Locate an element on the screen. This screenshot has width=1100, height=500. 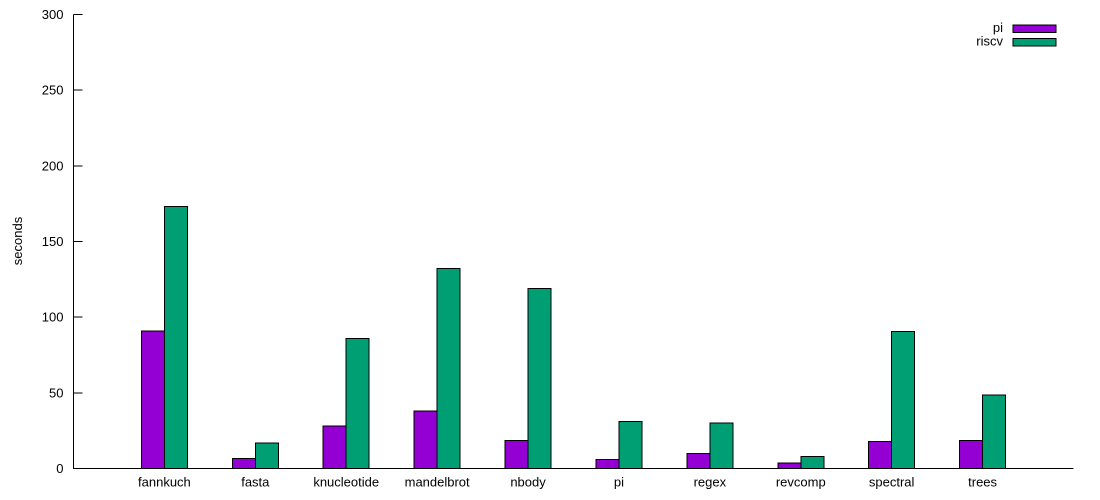
legend-swatch-pi is located at coordinates (1034, 28).